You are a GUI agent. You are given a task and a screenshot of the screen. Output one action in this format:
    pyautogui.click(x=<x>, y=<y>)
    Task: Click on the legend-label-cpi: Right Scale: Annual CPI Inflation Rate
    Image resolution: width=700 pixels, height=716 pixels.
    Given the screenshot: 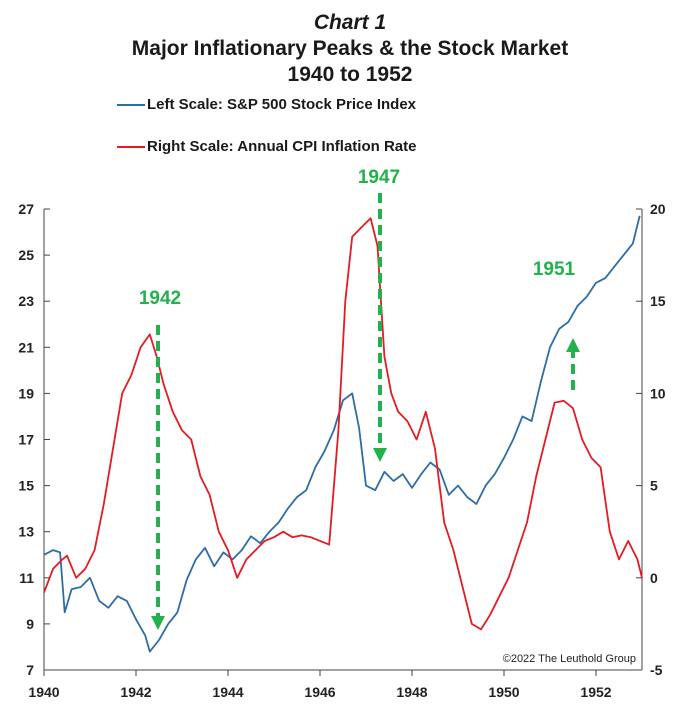 What is the action you would take?
    pyautogui.click(x=282, y=146)
    